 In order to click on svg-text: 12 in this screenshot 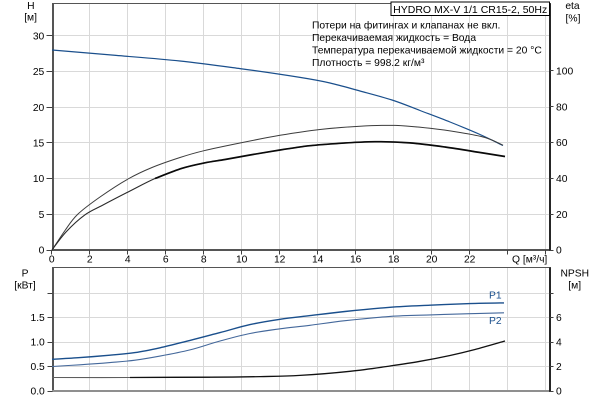, I will do `click(280, 260)`.